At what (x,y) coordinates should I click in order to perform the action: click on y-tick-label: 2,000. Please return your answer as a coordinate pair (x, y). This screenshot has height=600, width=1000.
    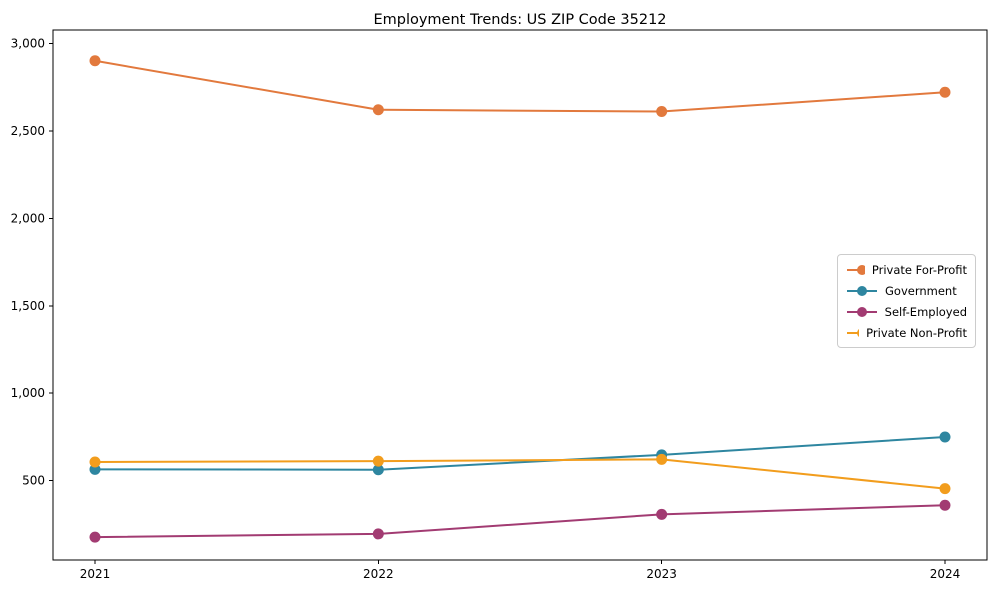
    Looking at the image, I should click on (28, 218).